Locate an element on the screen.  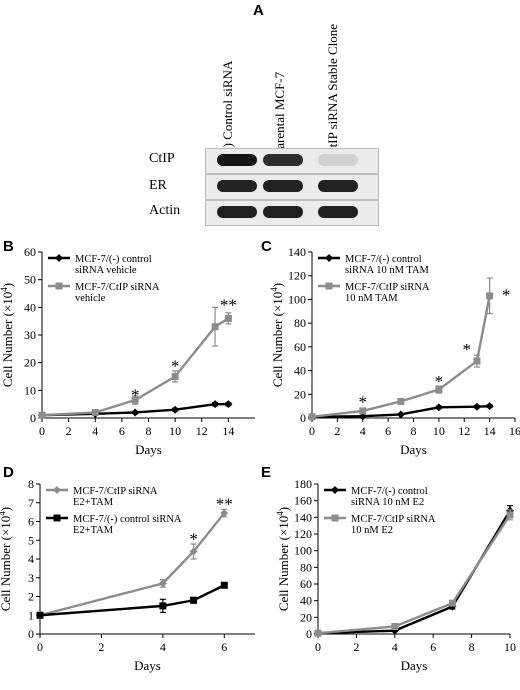
x-tick-label: 10 is located at coordinates (175, 431).